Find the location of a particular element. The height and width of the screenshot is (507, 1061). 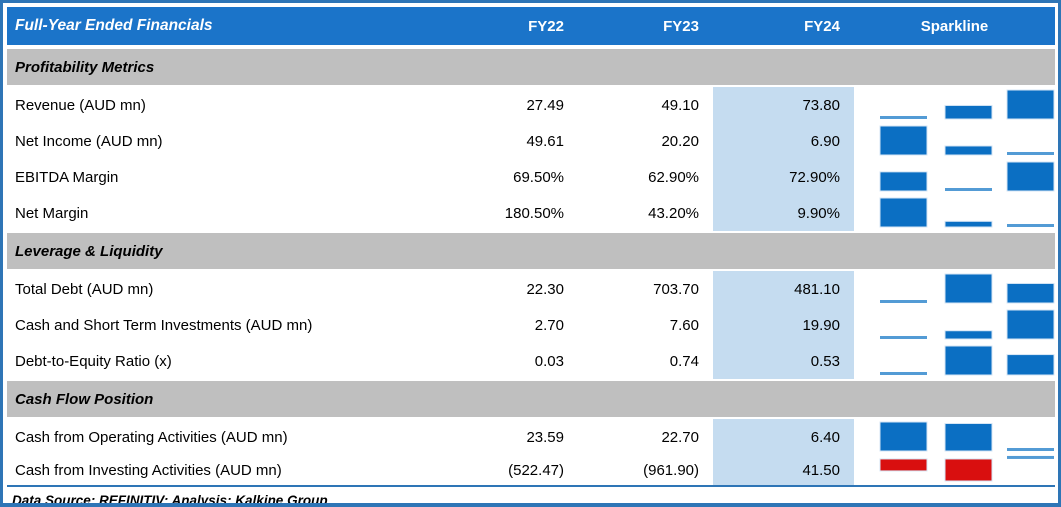

row-label: EBITDA Margin is located at coordinates (67, 177).